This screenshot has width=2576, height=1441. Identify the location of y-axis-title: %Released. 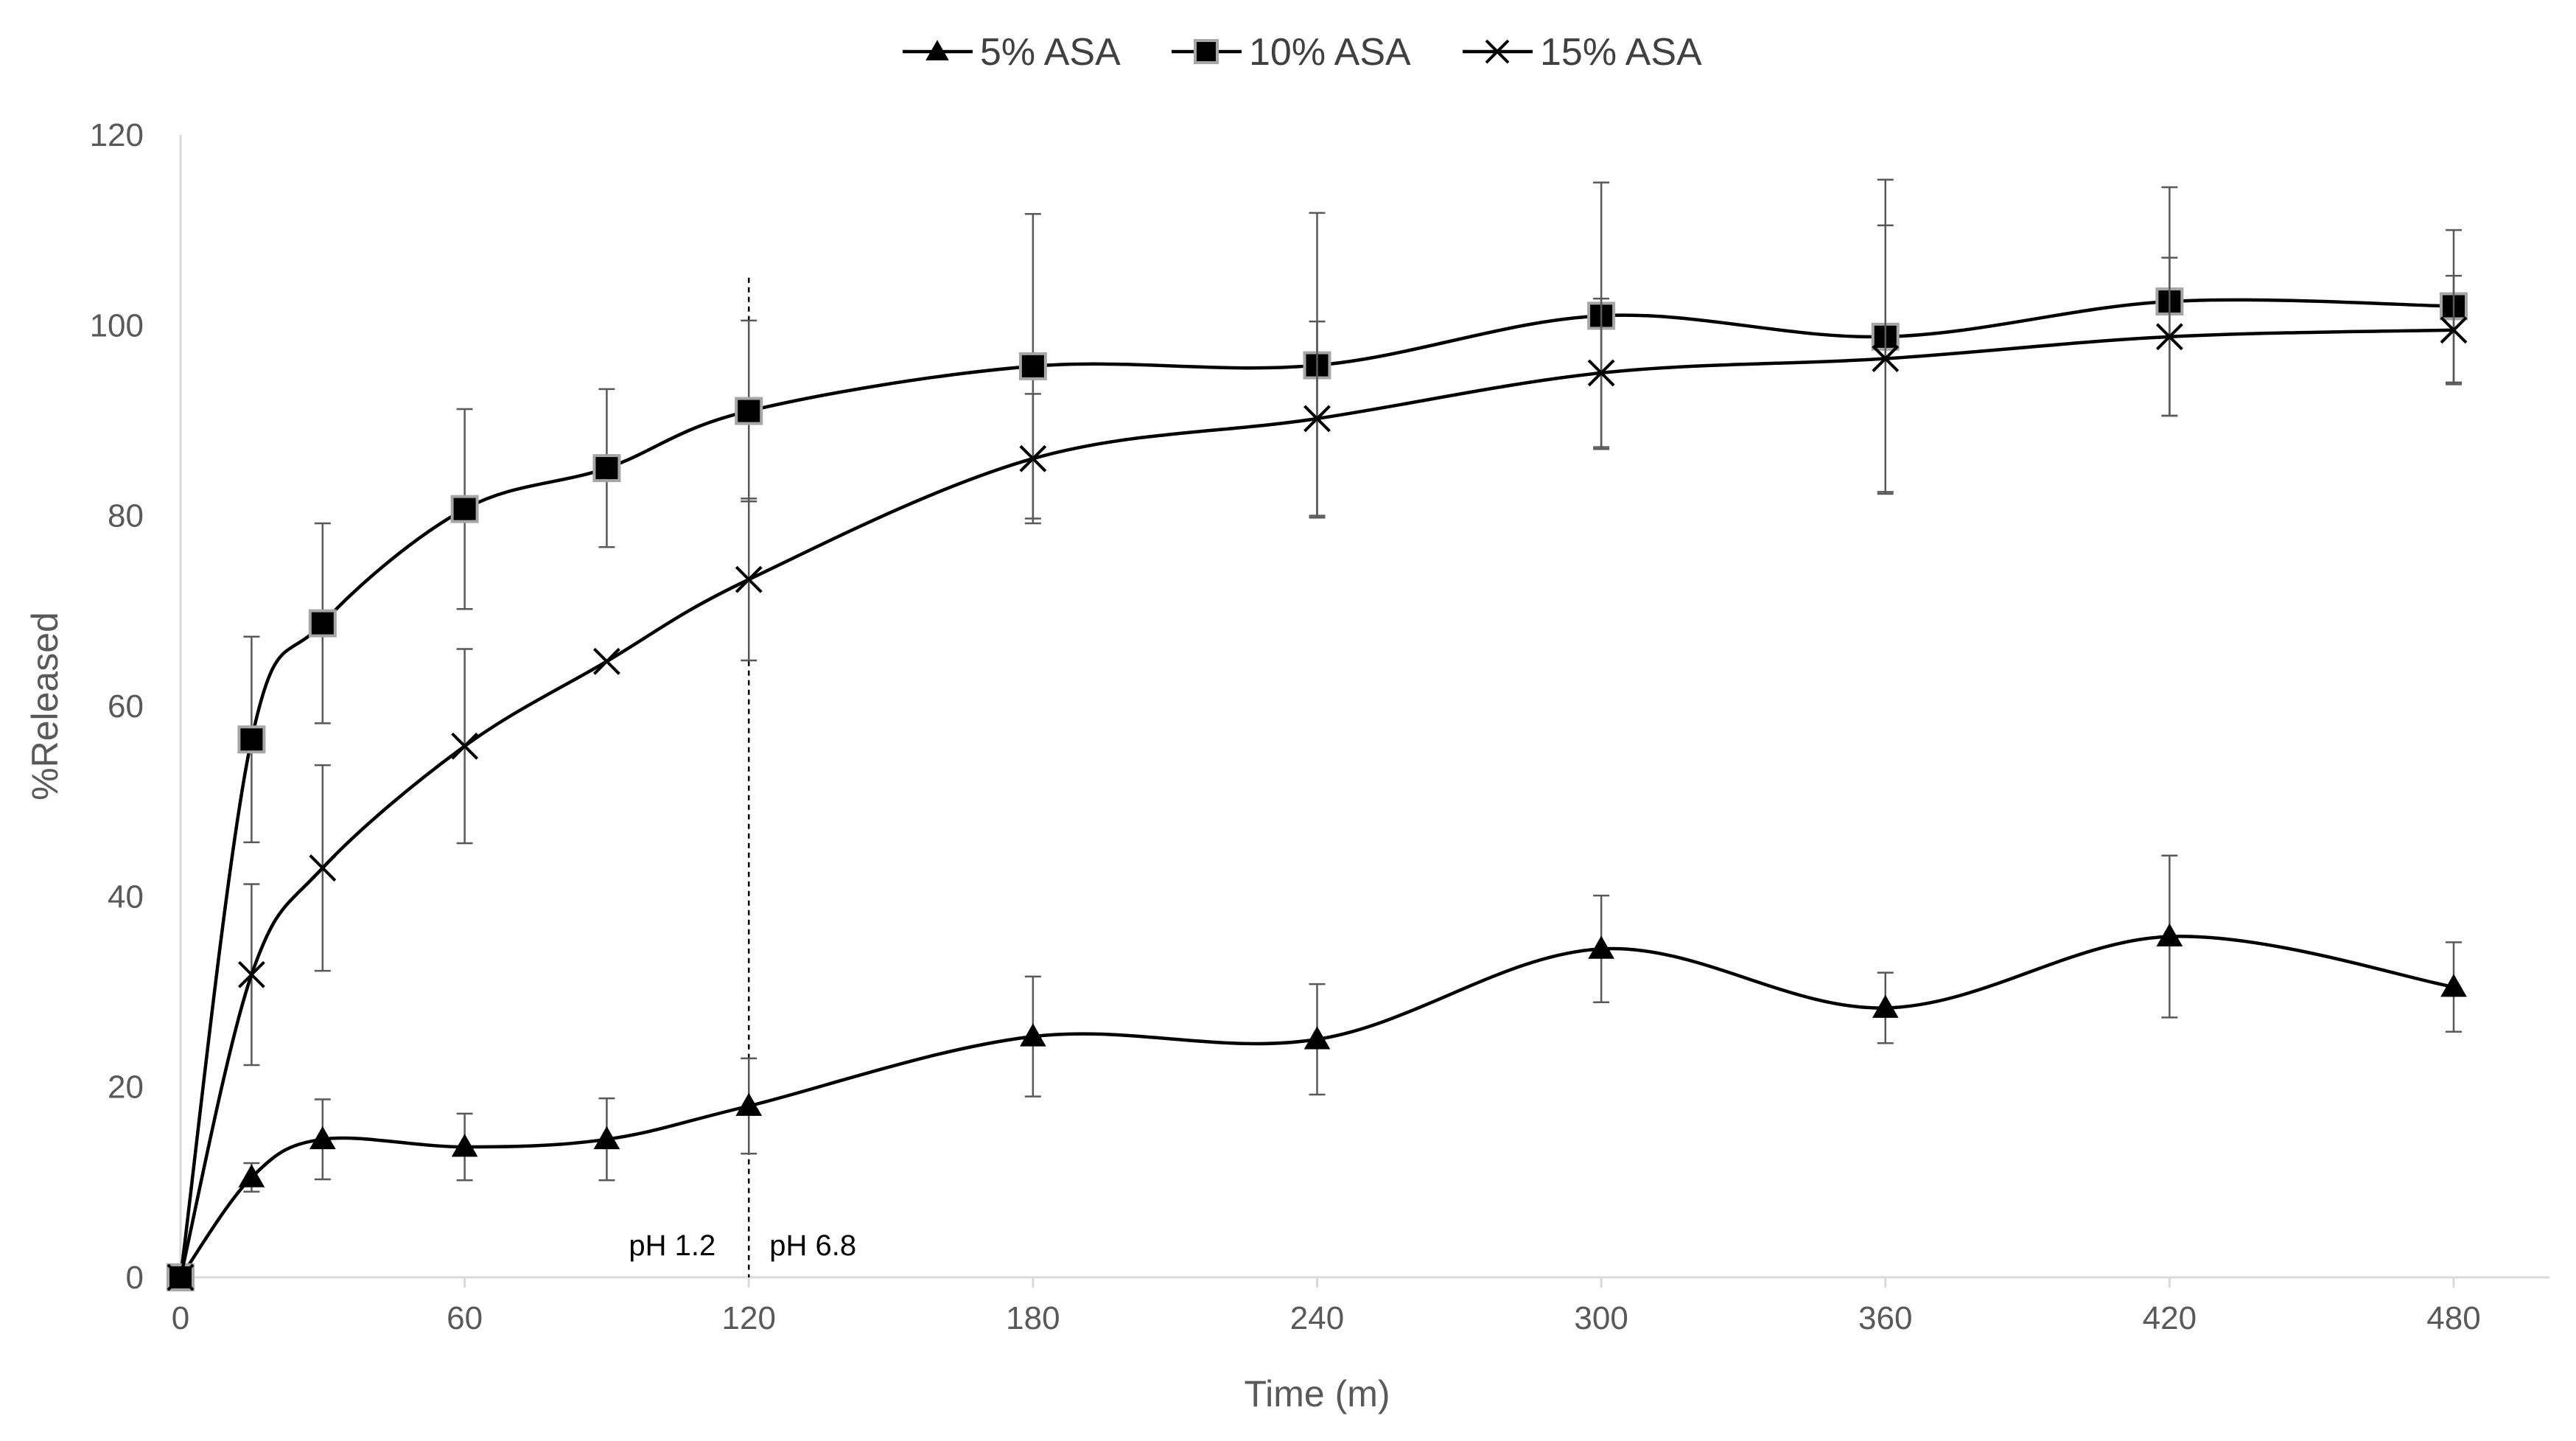
(45, 706).